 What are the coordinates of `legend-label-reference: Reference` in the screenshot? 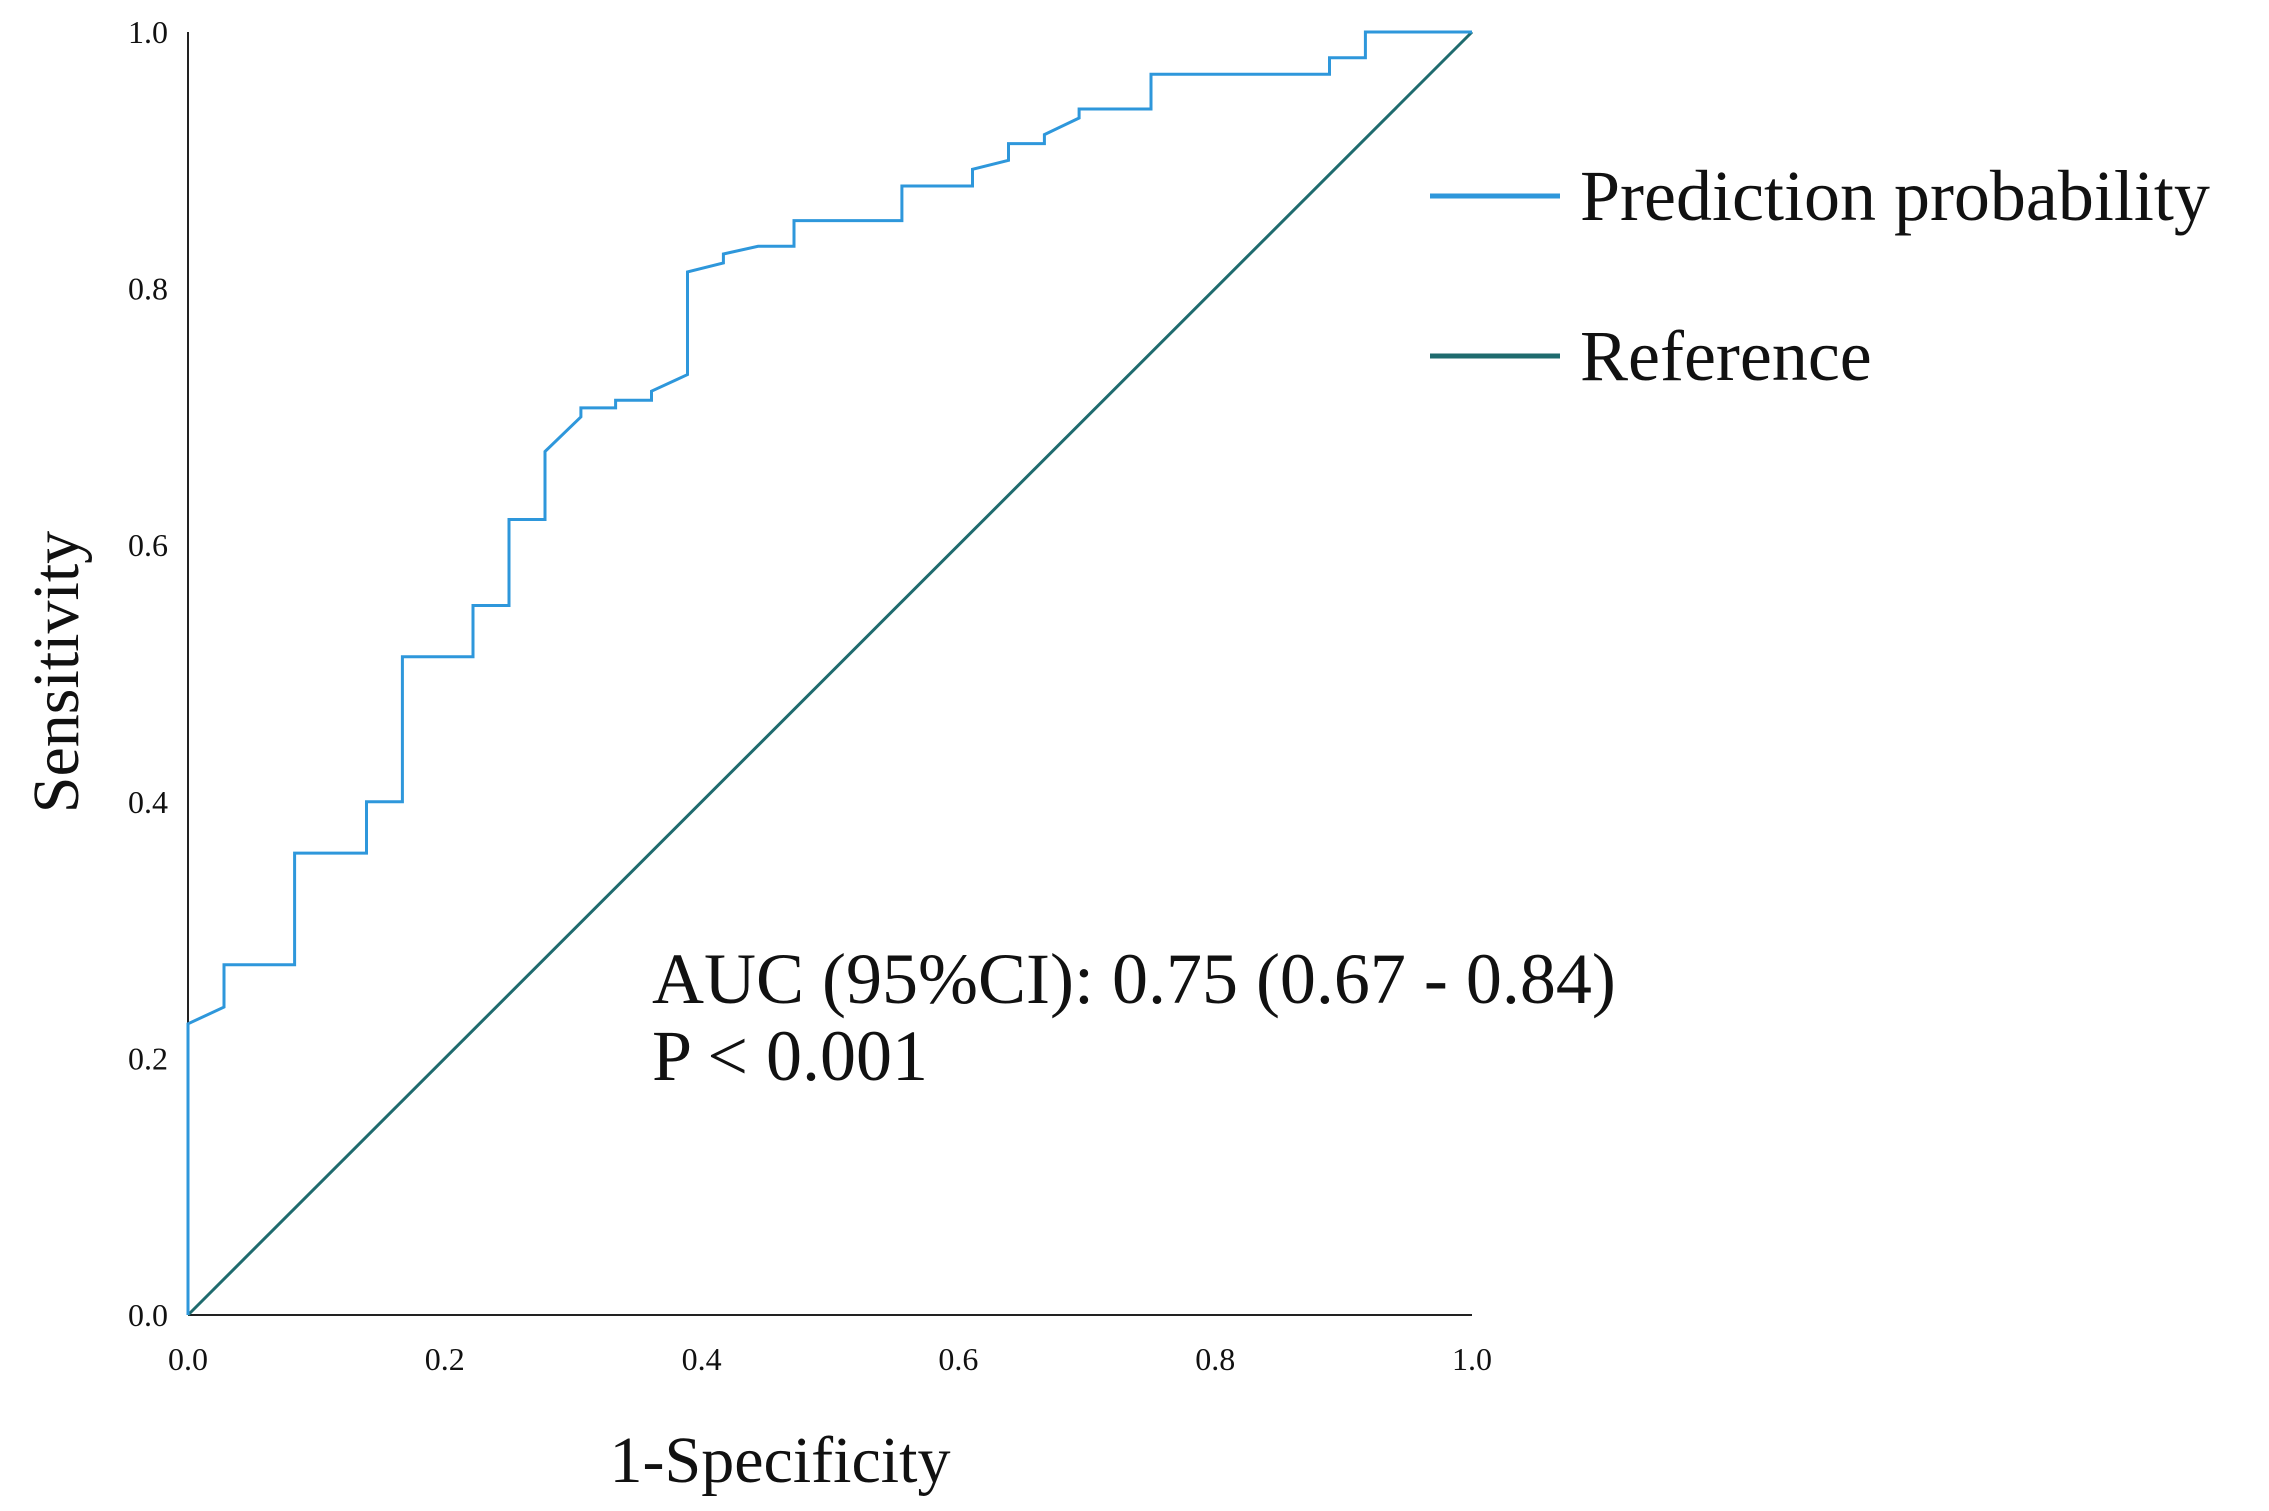 It's located at (1726, 356).